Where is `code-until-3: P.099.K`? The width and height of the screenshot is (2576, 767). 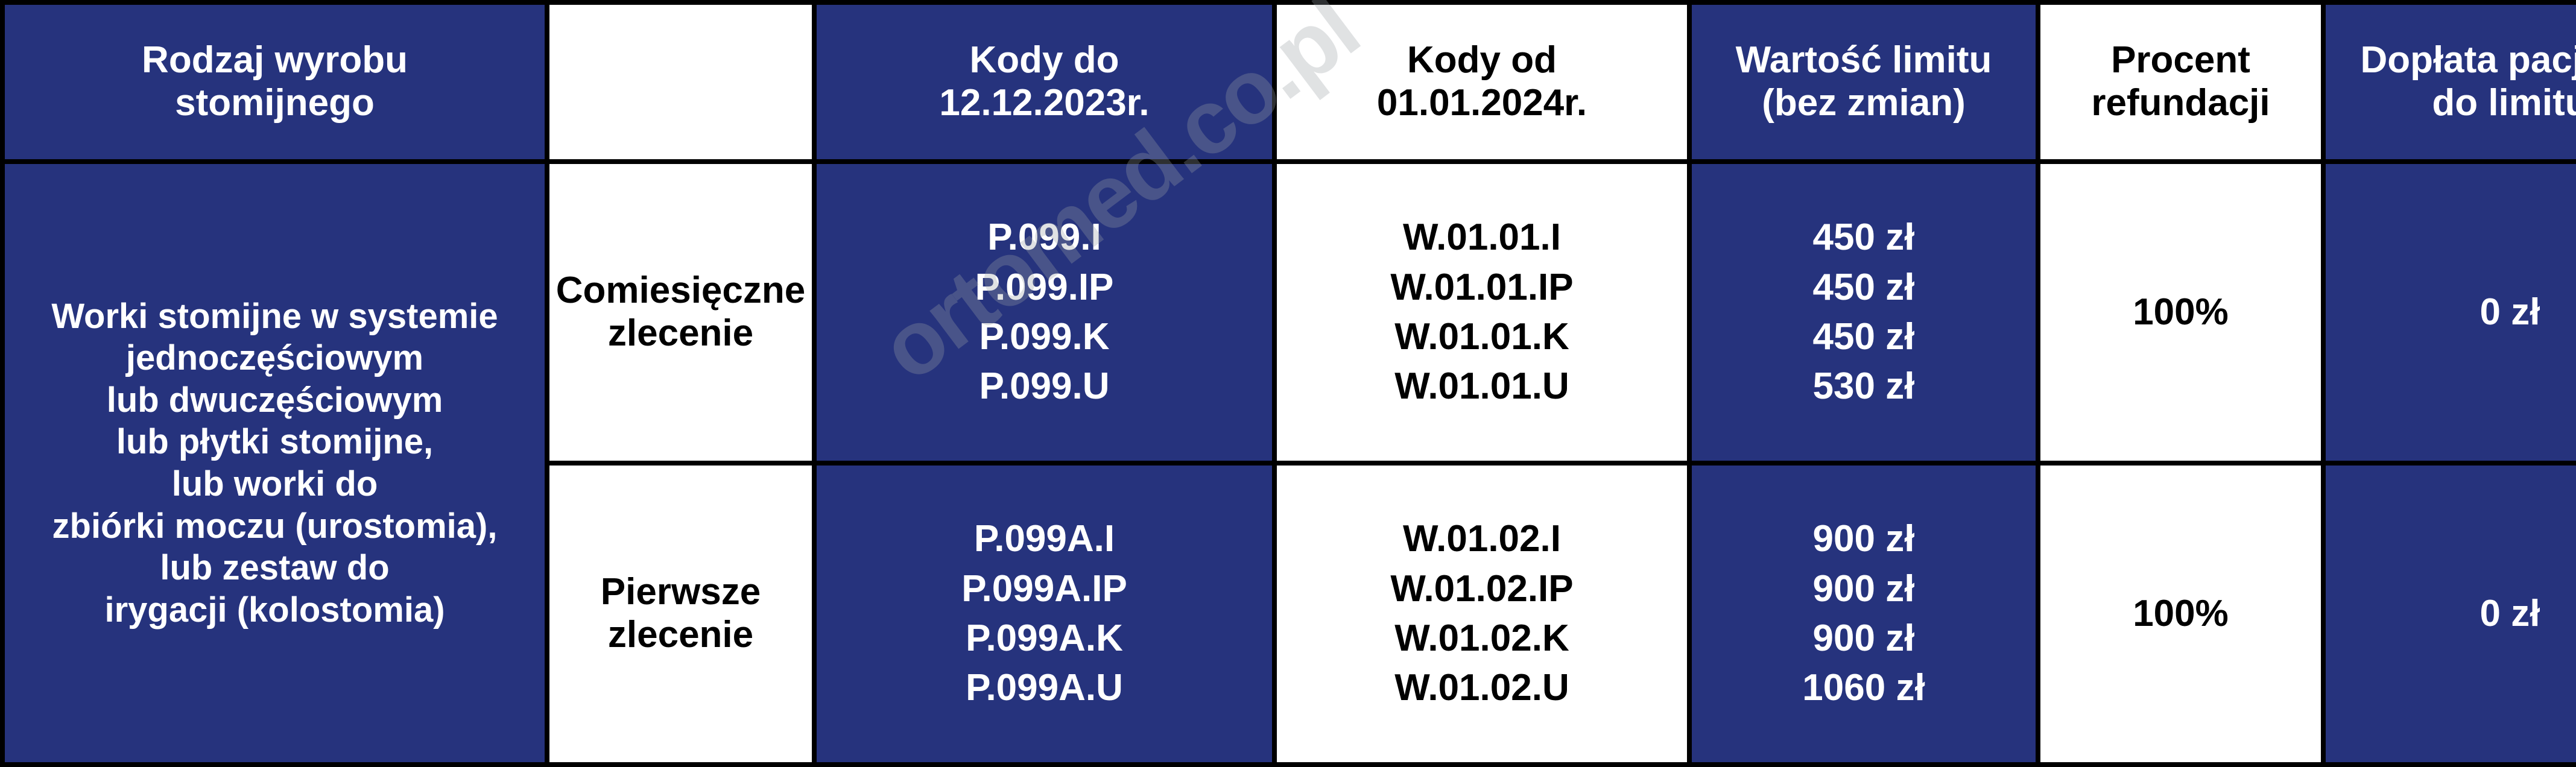 code-until-3: P.099.K is located at coordinates (1044, 337).